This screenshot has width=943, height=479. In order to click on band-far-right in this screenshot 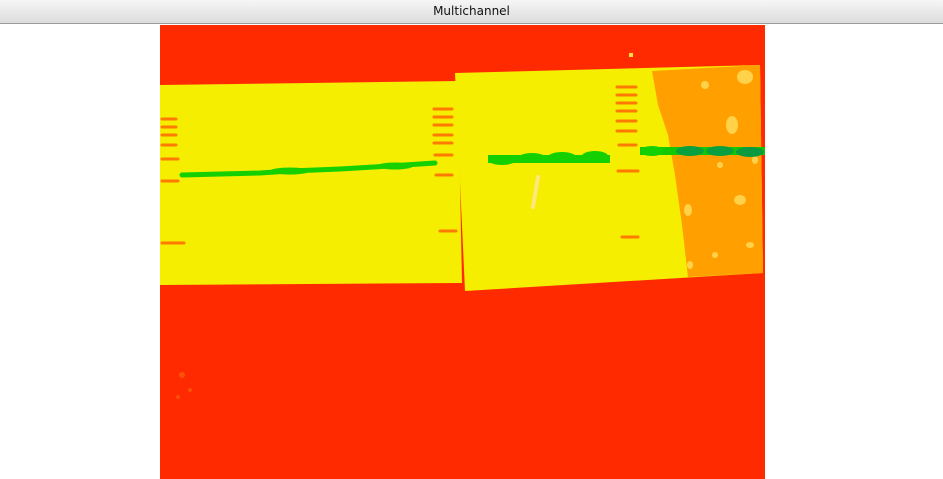, I will do `click(702, 151)`.